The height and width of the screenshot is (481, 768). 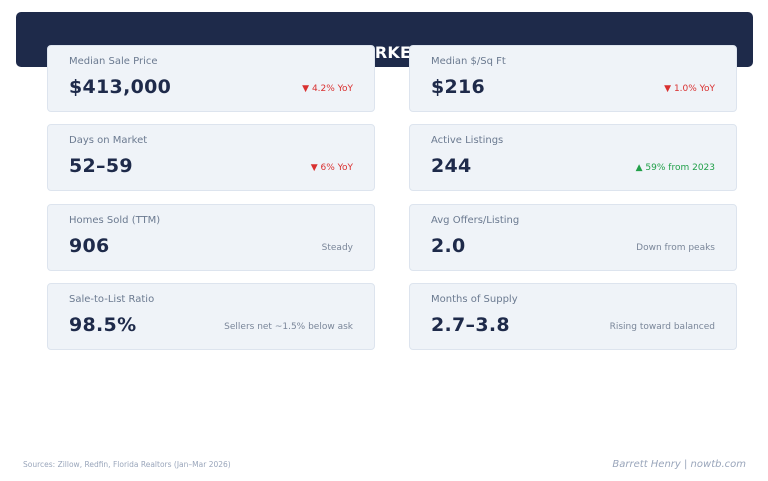 What do you see at coordinates (211, 78) in the screenshot?
I see `metric-card-median-sale-price: Median Sale Price $413,000 ▼ 4.2% YoY` at bounding box center [211, 78].